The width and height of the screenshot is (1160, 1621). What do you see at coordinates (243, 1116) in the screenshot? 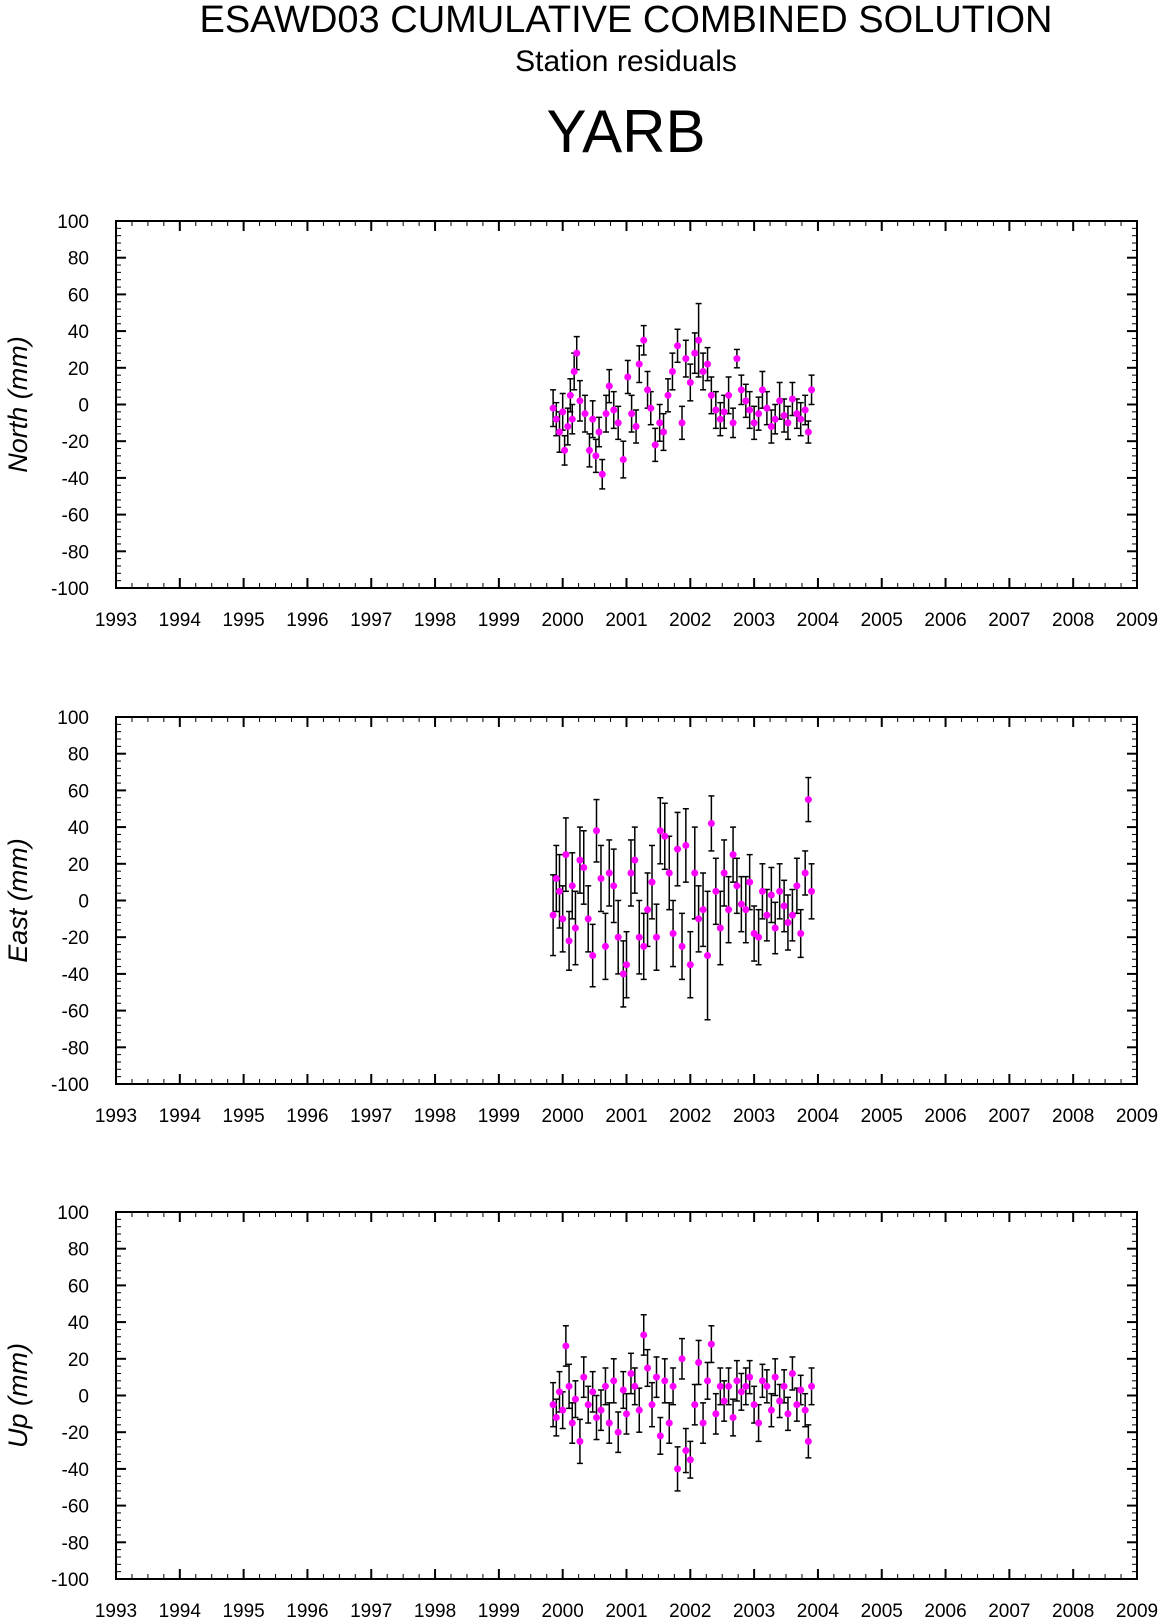
I see `east-x-tick-label: 1995` at bounding box center [243, 1116].